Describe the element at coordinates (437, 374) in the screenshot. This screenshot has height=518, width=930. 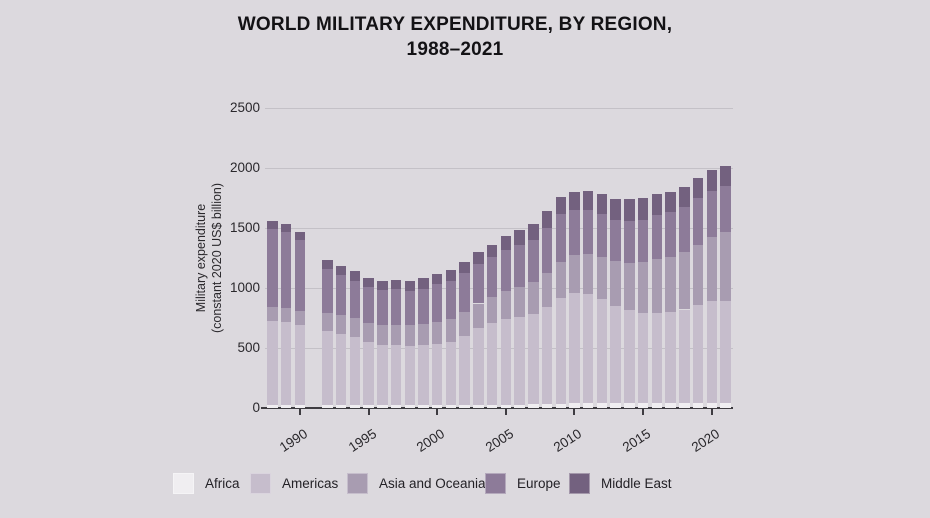
I see `bar-2000-americas` at that location.